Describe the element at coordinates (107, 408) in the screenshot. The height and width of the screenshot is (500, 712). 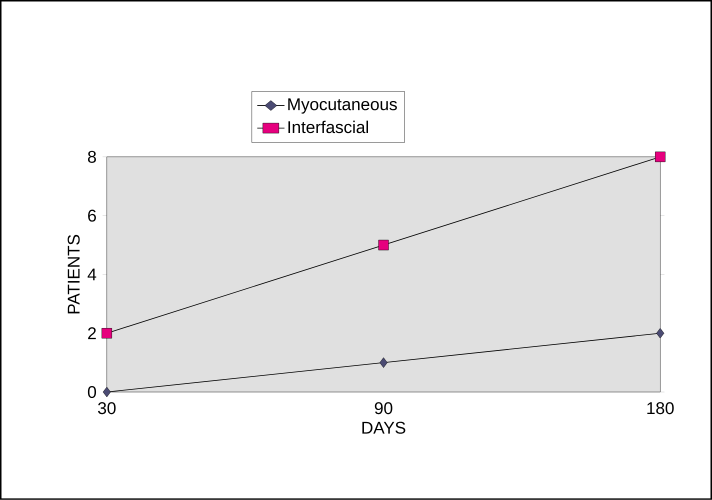
I see `x-tick-label: 30` at that location.